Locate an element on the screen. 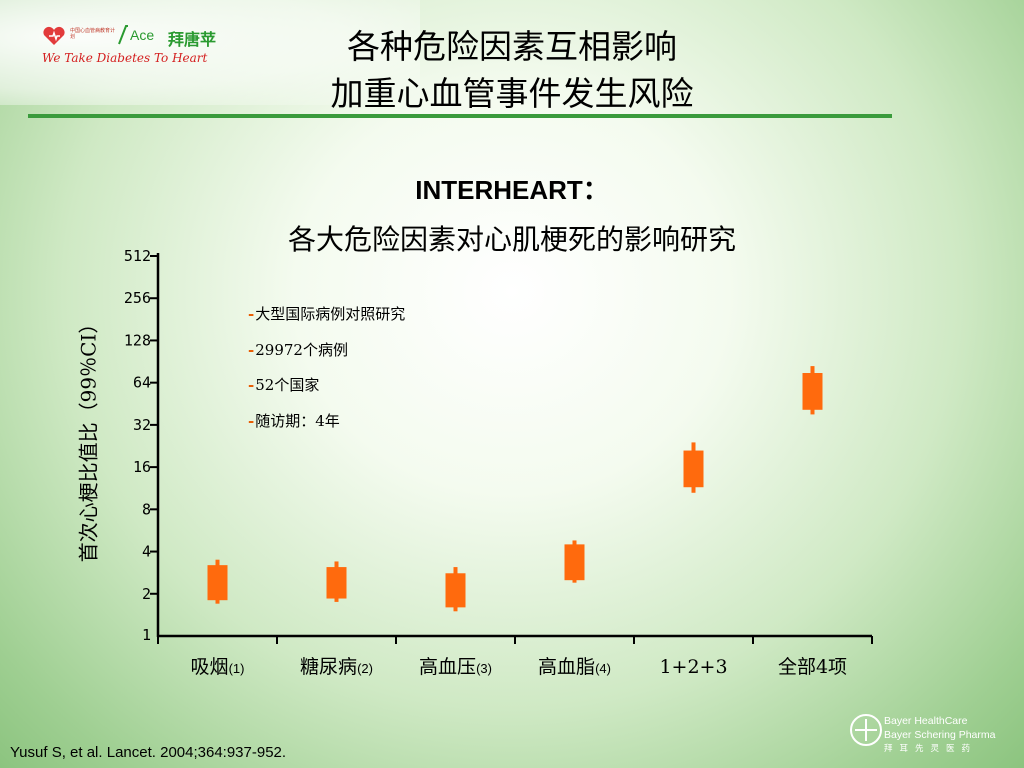 The width and height of the screenshot is (1024, 768). study-note: -大型国际病例对照研究 is located at coordinates (327, 314).